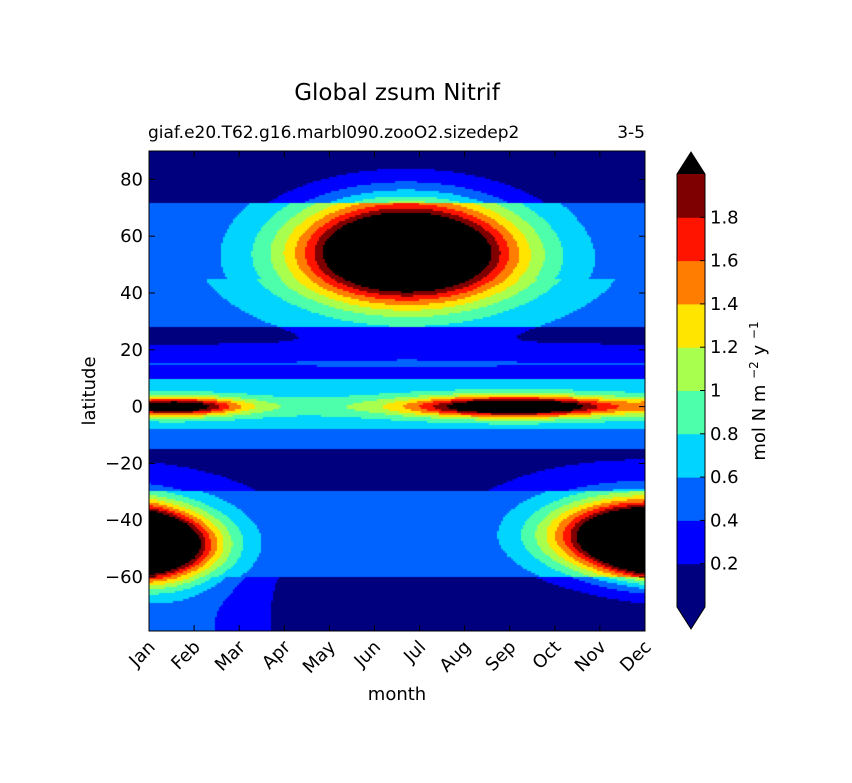  Describe the element at coordinates (724, 520) in the screenshot. I see `colorbar-tick-label: 0.4` at that location.